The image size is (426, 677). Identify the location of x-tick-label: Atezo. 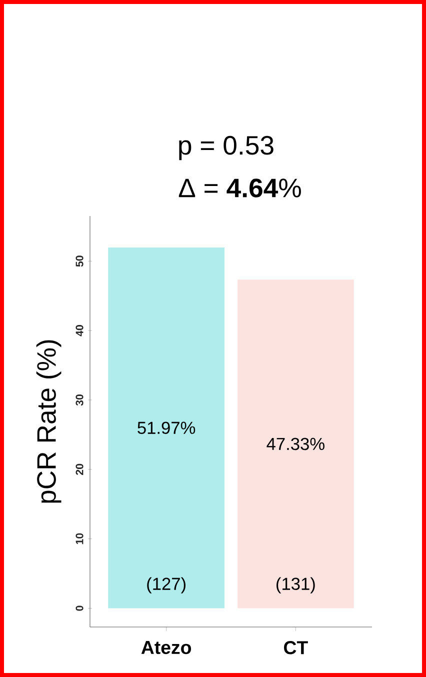
(166, 647).